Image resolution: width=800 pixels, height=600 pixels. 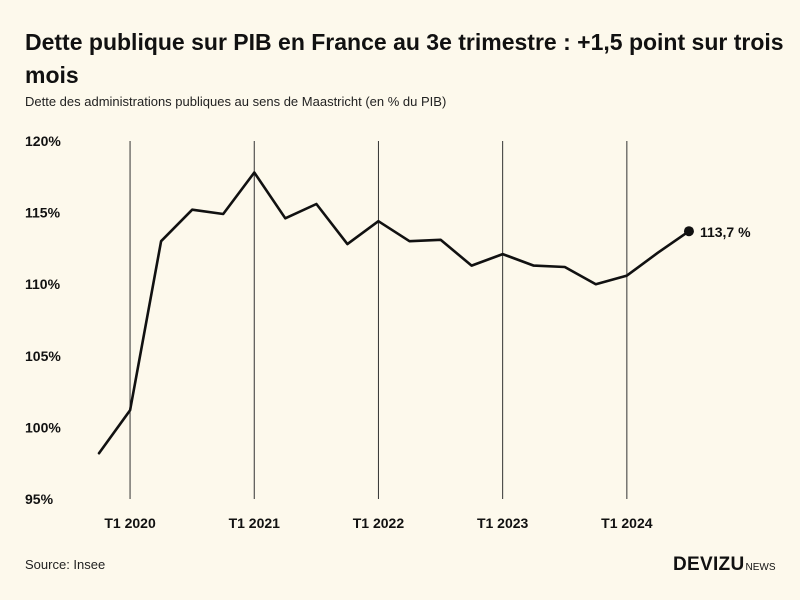 What do you see at coordinates (760, 567) in the screenshot?
I see `logo-sub-text: NEWS` at bounding box center [760, 567].